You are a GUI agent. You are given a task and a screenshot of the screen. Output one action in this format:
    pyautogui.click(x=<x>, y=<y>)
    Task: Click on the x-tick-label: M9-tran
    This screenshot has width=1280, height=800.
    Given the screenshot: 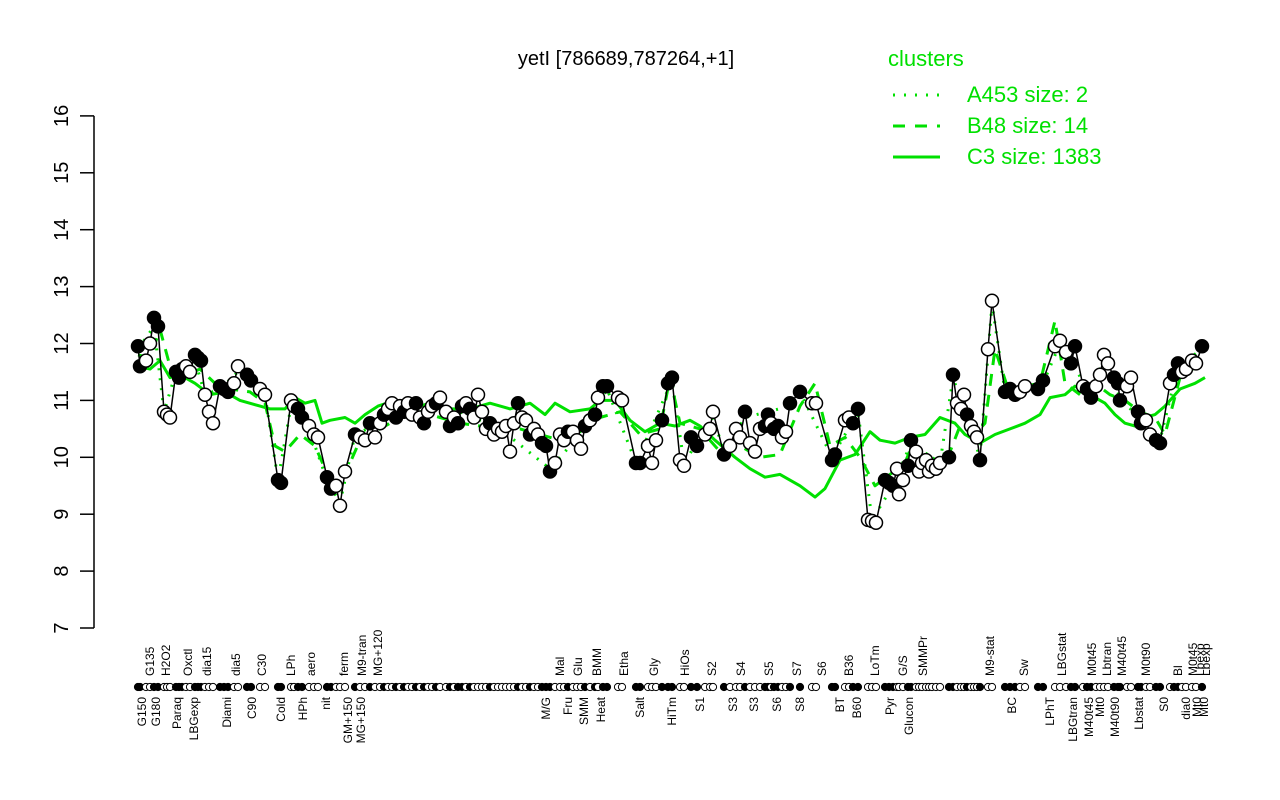 What is the action you would take?
    pyautogui.click(x=362, y=655)
    